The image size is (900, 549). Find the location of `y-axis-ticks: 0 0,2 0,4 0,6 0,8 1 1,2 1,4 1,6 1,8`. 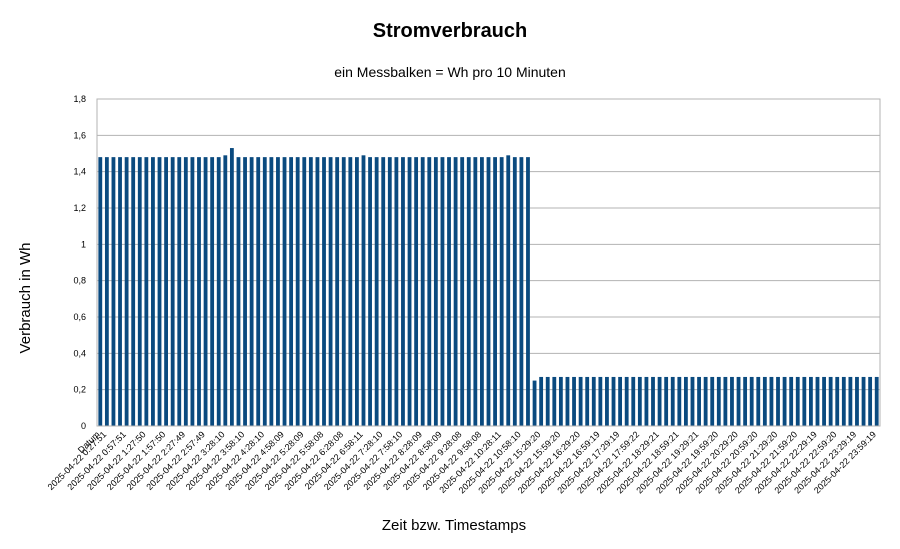

y-axis-ticks: 0 0,2 0,4 0,6 0,8 1 1,2 1,4 1,6 1,8 is located at coordinates (79, 262).